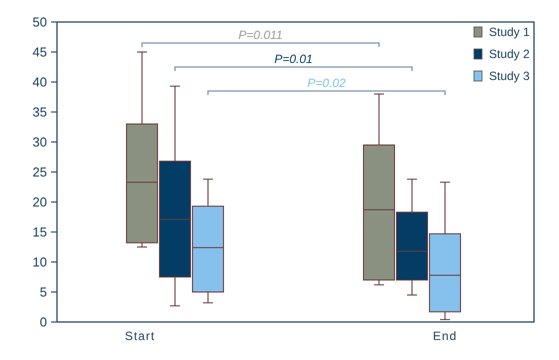  Describe the element at coordinates (39, 172) in the screenshot. I see `y-tick-label: 25` at that location.